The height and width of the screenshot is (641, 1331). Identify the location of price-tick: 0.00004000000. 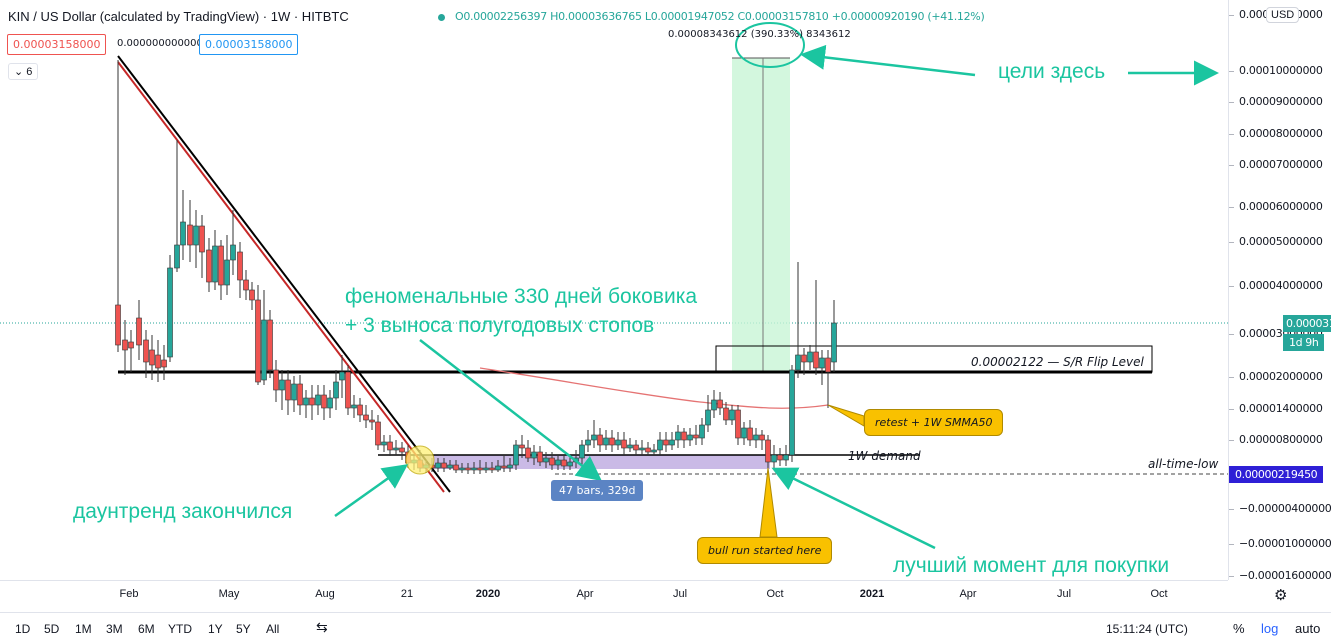
(1276, 285).